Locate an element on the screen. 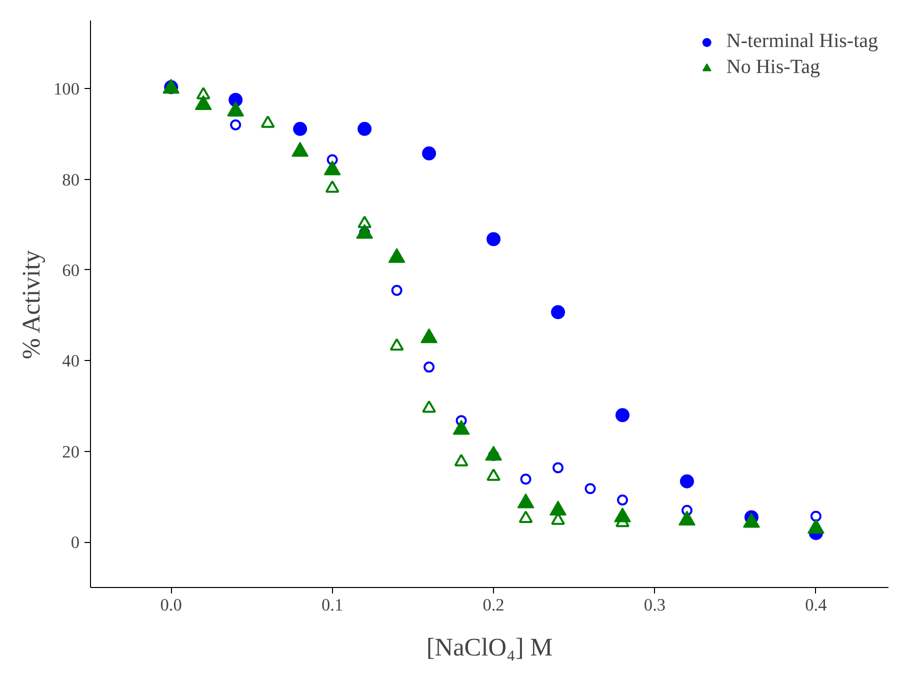 The height and width of the screenshot is (677, 898). x-tick-label: 0.2 is located at coordinates (493, 605).